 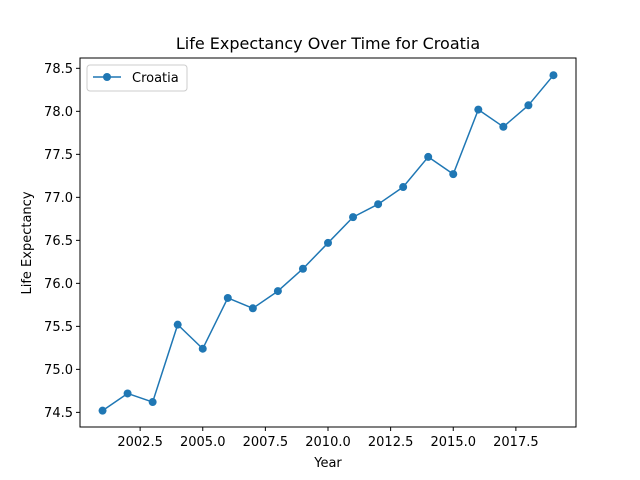 I want to click on y-tick-label: 78.5, so click(x=58, y=69).